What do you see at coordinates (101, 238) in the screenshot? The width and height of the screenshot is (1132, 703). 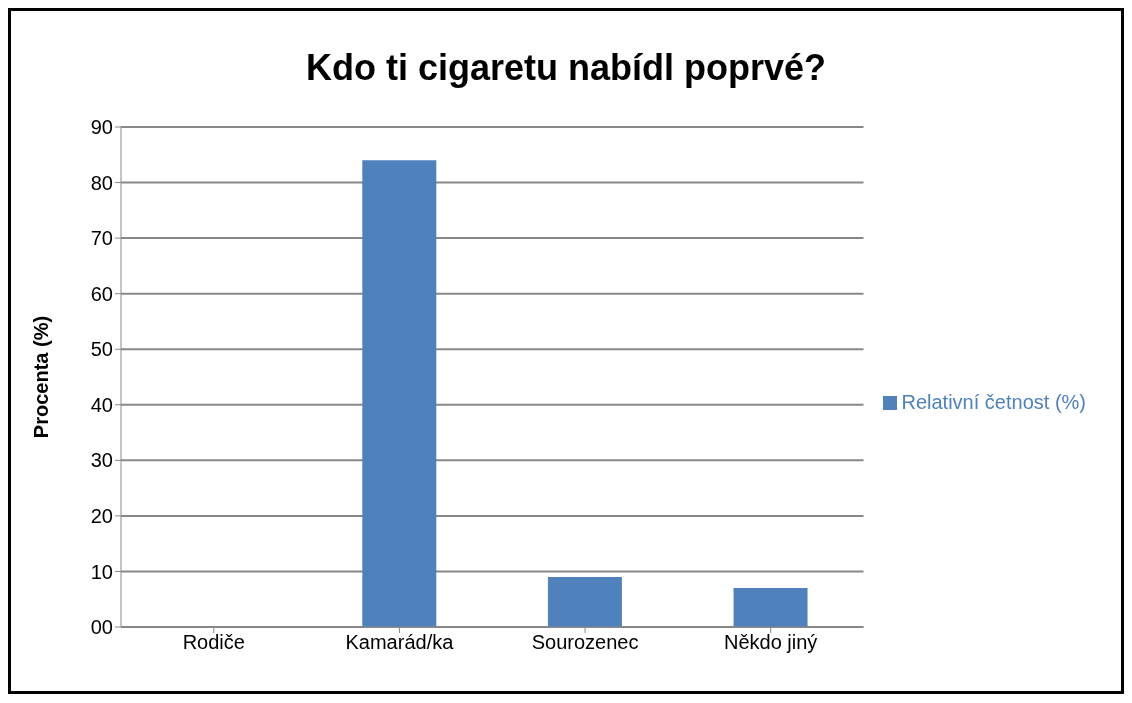 I see `y-tick-label: 70` at bounding box center [101, 238].